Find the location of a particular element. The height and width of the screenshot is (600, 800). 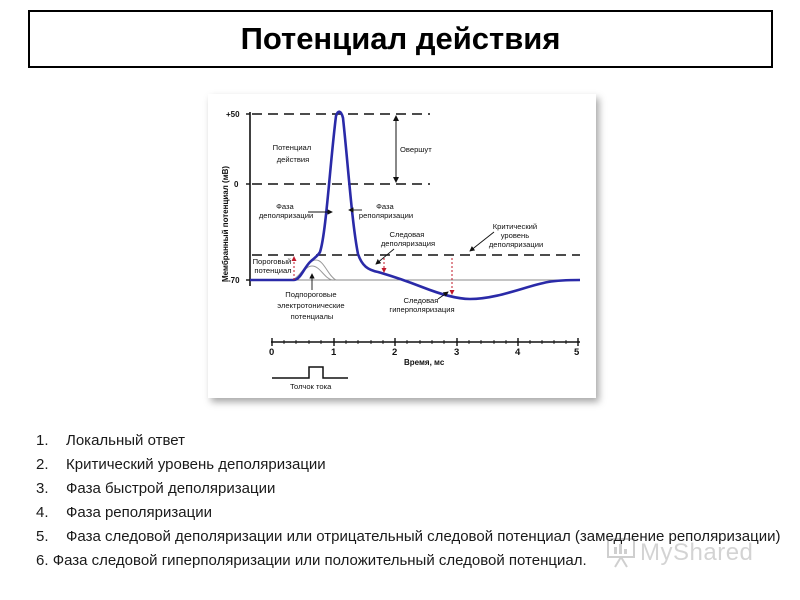

x-tick-3: 3 is located at coordinates (456, 352).